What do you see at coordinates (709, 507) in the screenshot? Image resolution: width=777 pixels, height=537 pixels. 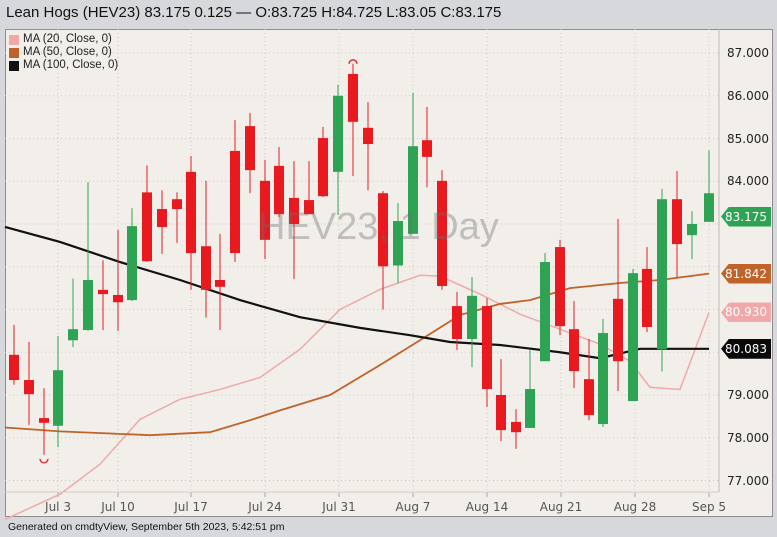 I see `x-tick-label: Sep 5` at bounding box center [709, 507].